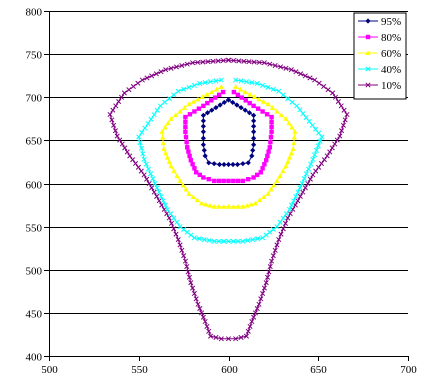 Image resolution: width=435 pixels, height=383 pixels. What do you see at coordinates (408, 370) in the screenshot?
I see `x-tick-label: 700` at bounding box center [408, 370].